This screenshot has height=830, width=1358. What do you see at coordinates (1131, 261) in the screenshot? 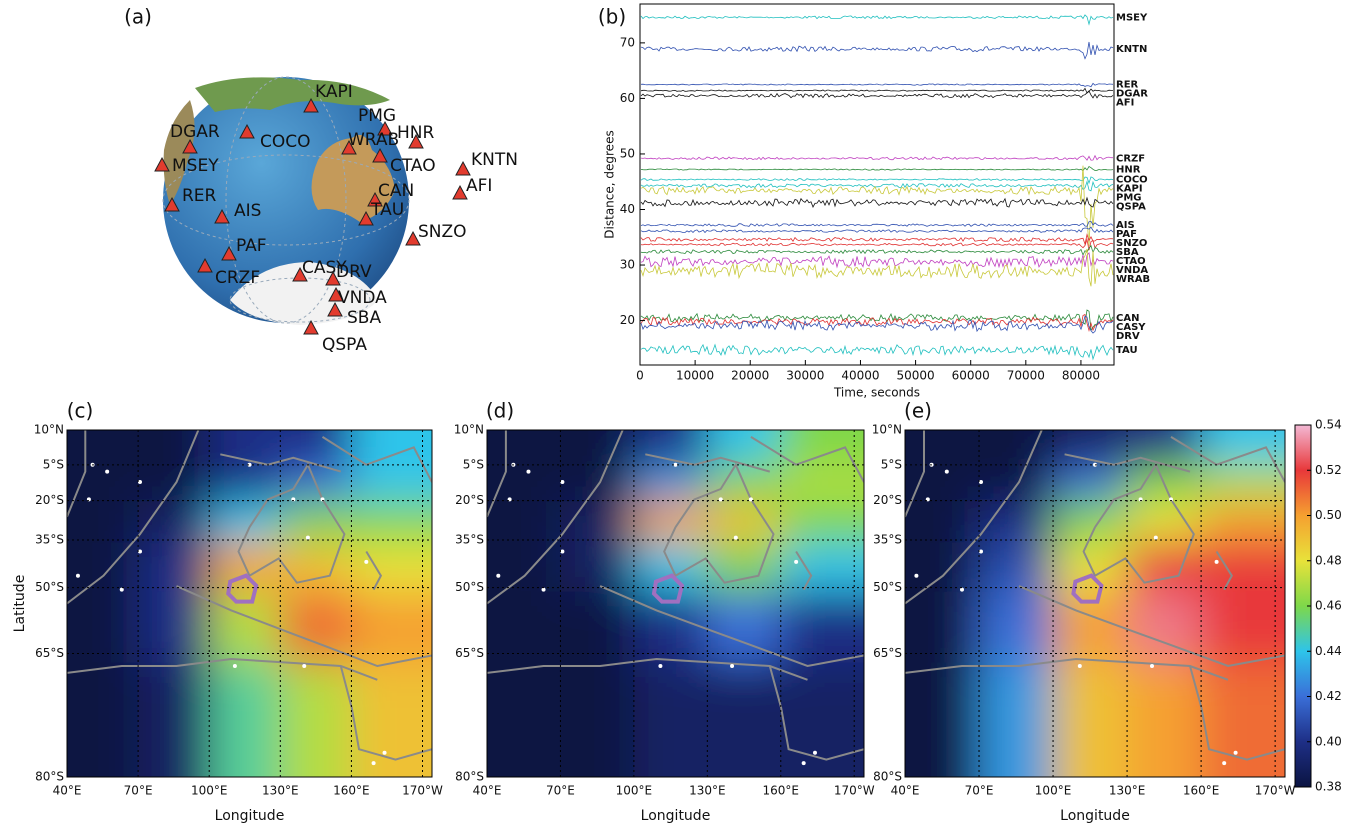
I see `station-label: CTAO` at bounding box center [1131, 261].